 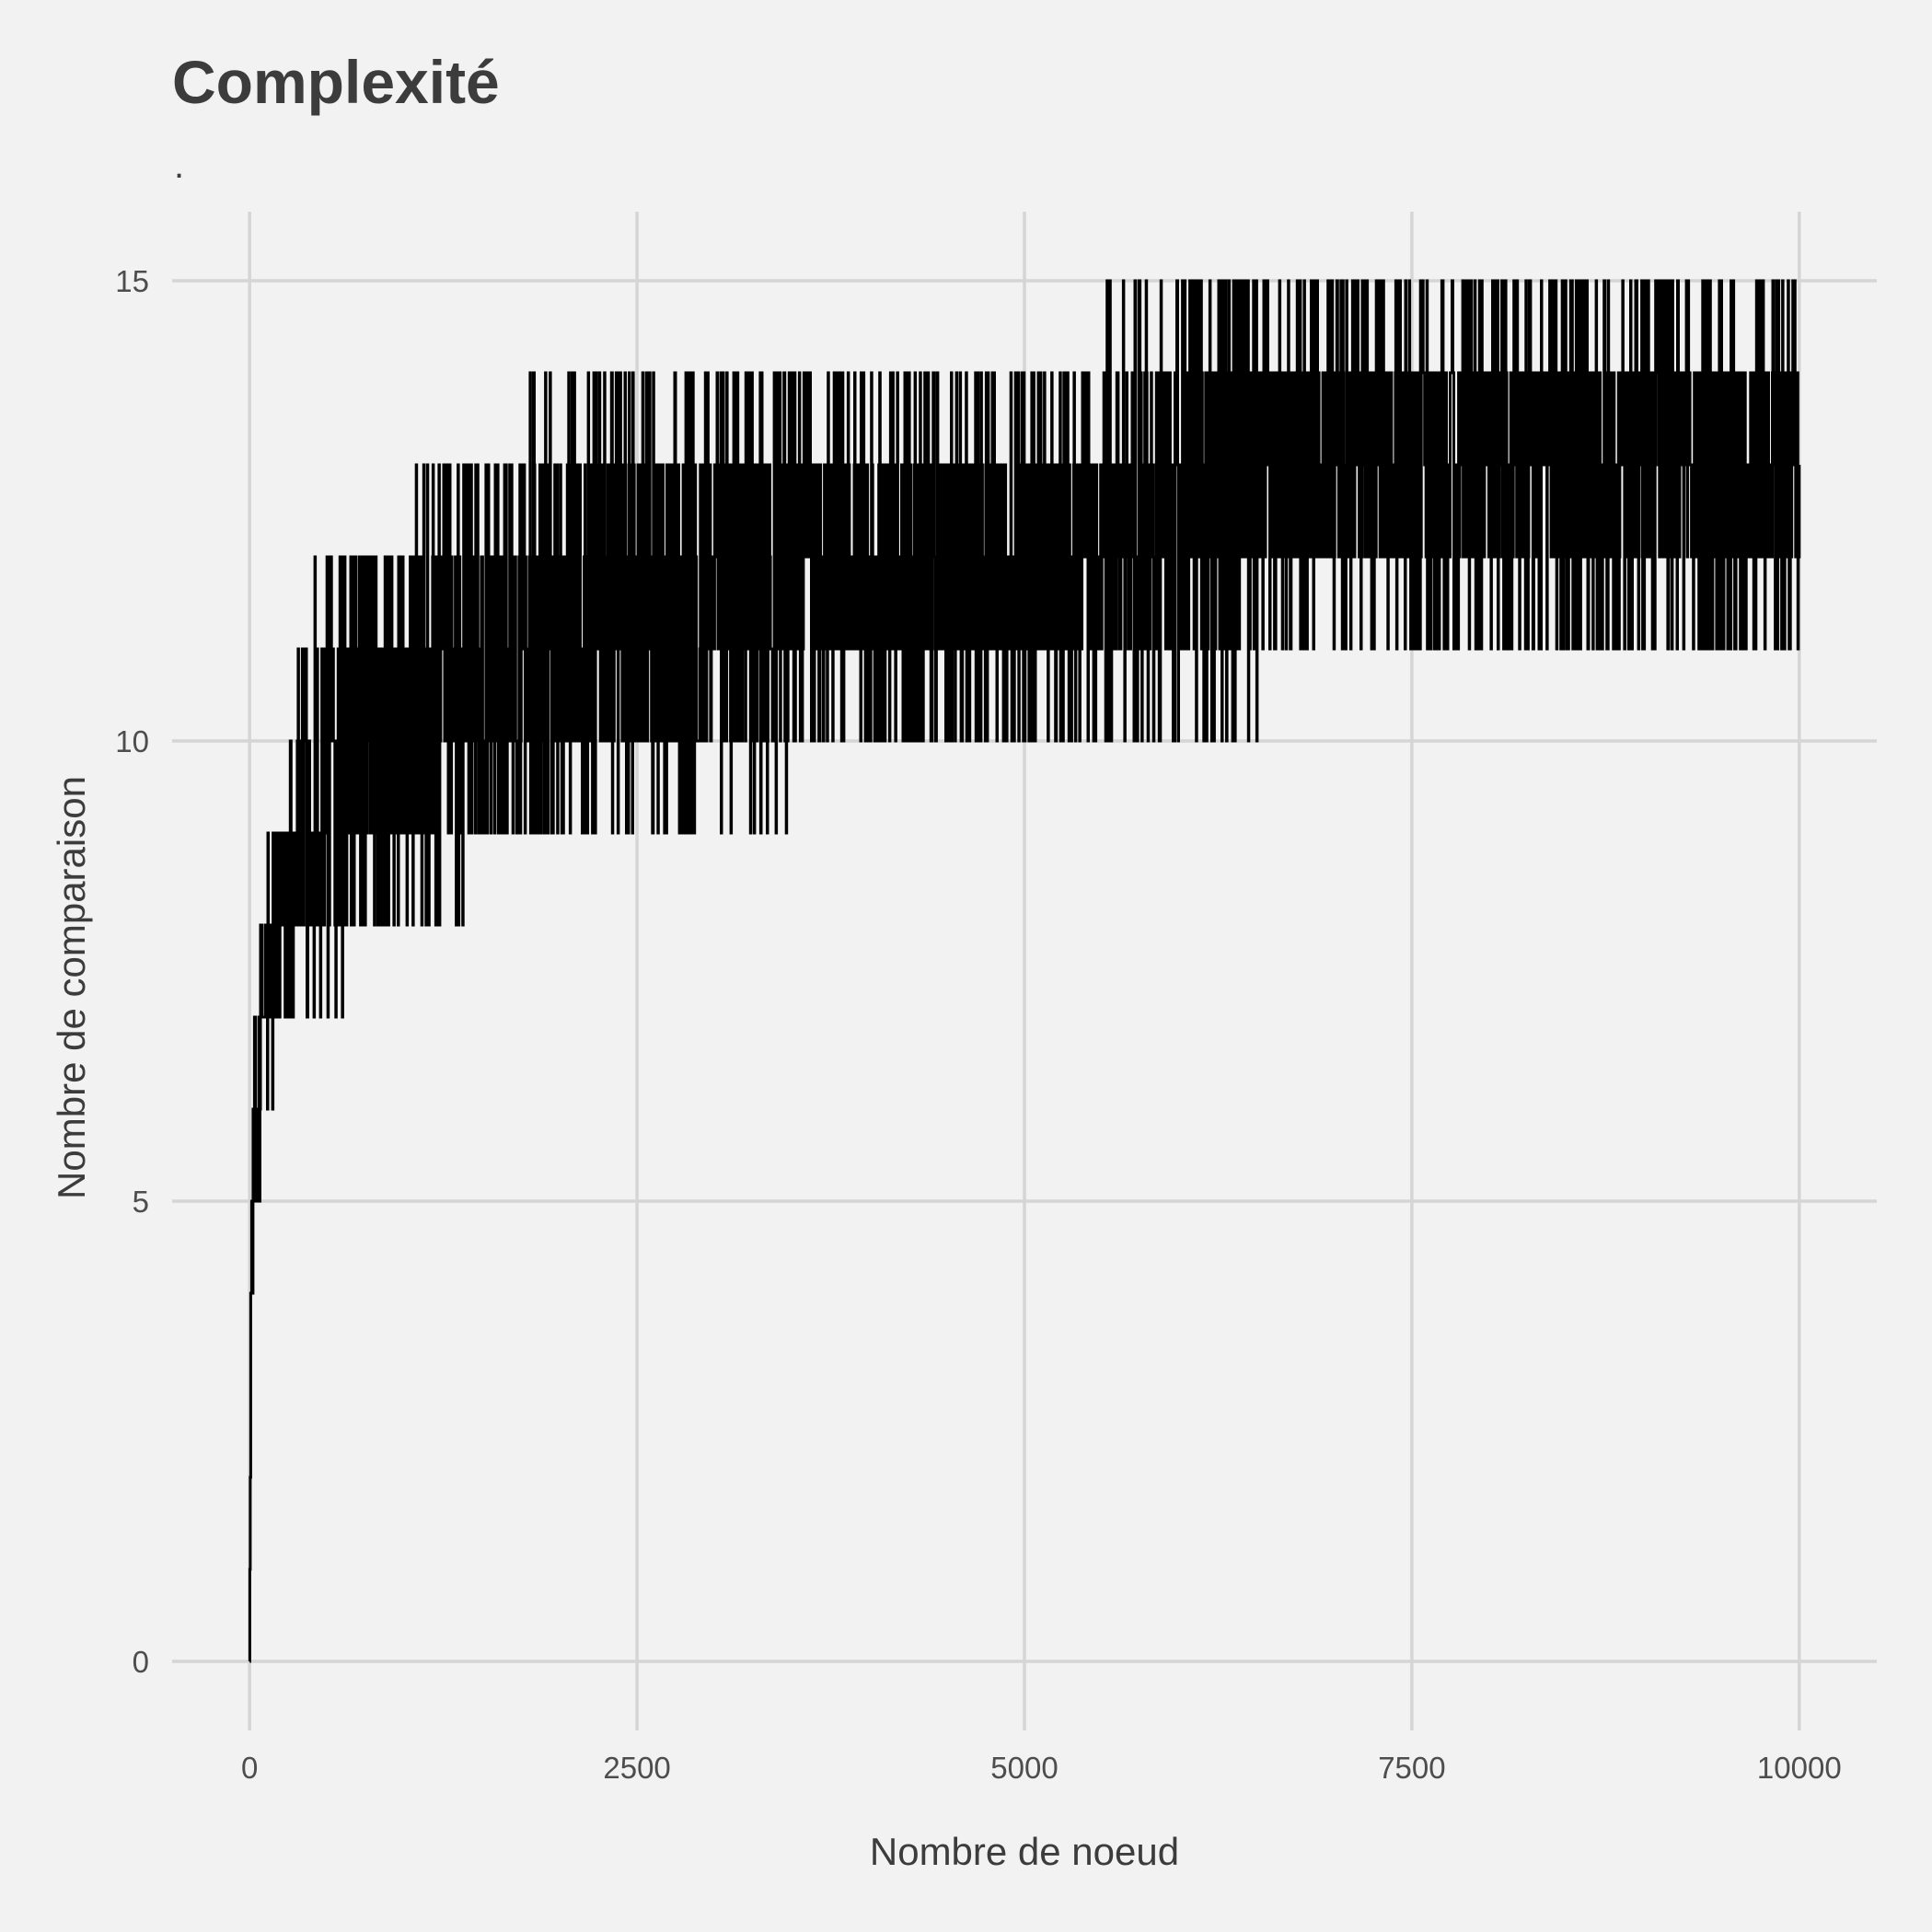 What do you see at coordinates (1024, 1768) in the screenshot?
I see `x-tick-label-5000: 5000` at bounding box center [1024, 1768].